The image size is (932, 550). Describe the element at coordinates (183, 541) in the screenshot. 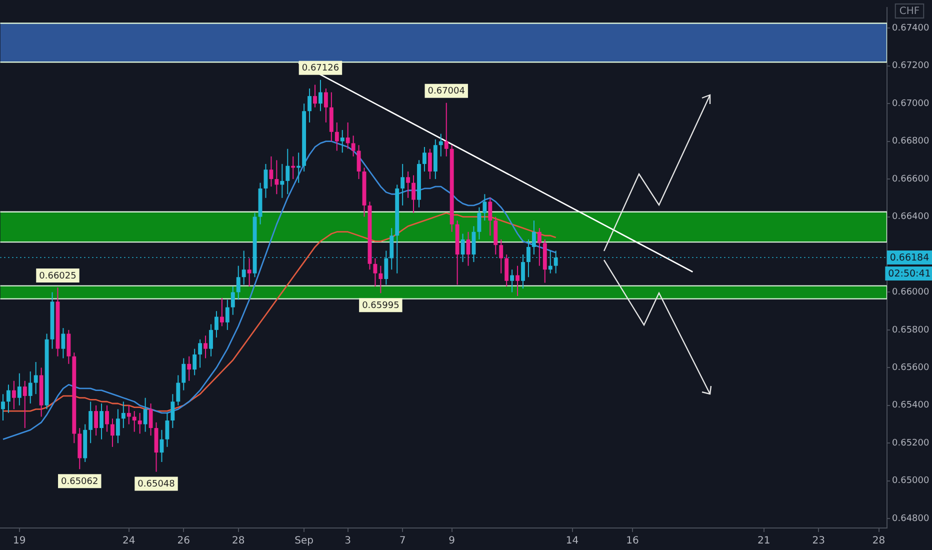

I see `x-tick-label: 26` at that location.